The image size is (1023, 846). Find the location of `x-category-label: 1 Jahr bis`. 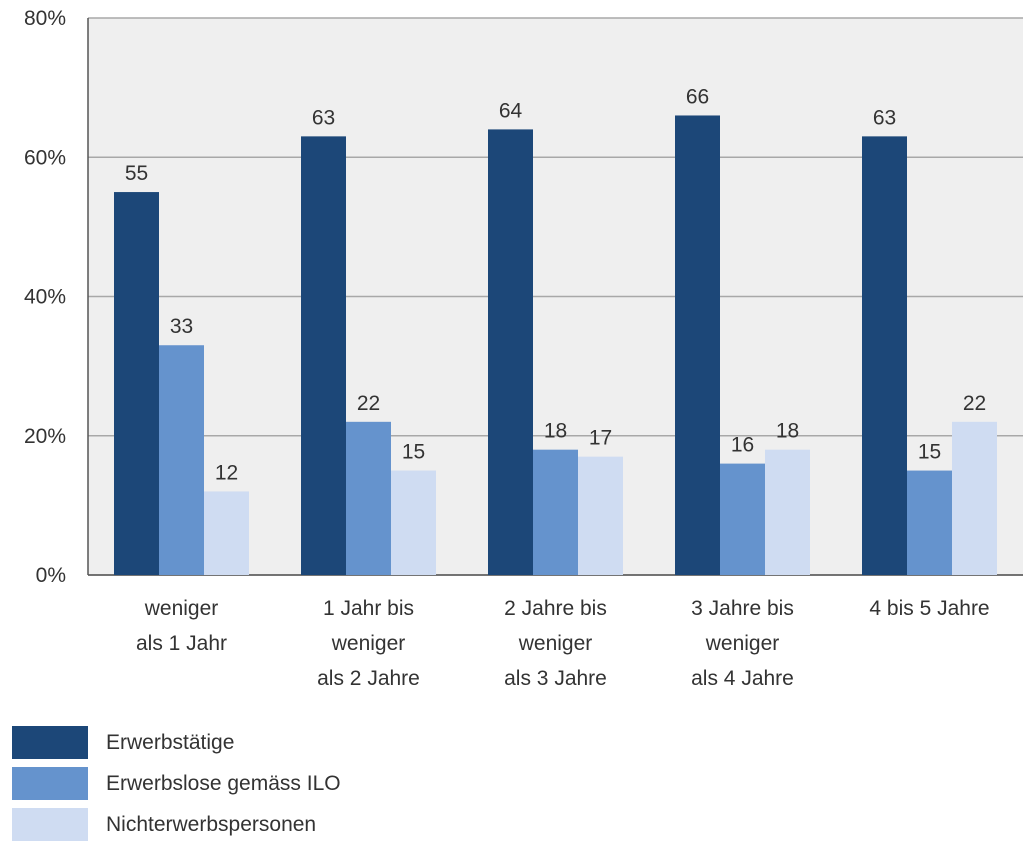

x-category-label: 1 Jahr bis is located at coordinates (368, 608).